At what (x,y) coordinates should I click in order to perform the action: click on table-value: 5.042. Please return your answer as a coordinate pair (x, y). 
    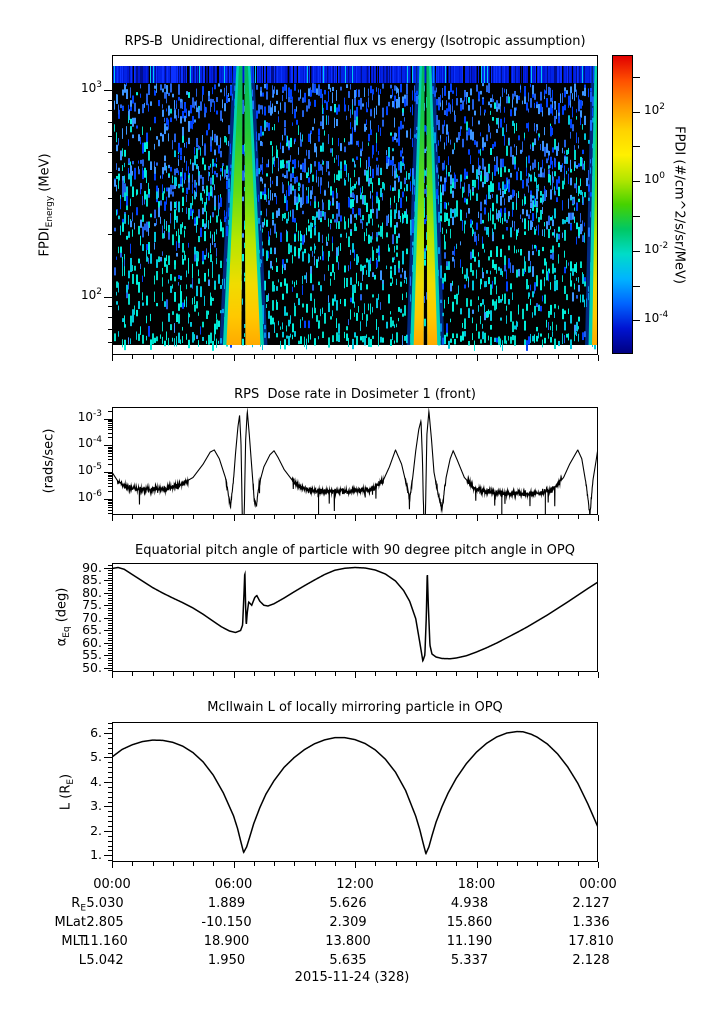
    Looking at the image, I should click on (105, 960).